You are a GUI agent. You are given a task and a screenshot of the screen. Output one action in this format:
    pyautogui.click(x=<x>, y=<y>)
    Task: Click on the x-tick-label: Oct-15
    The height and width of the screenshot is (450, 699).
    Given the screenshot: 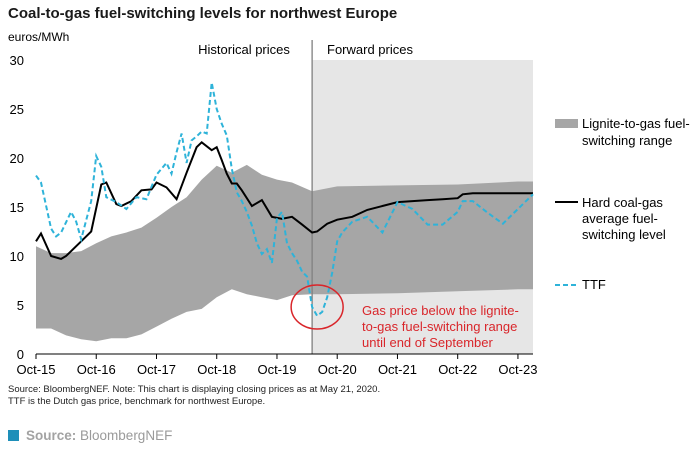 What is the action you would take?
    pyautogui.click(x=35, y=369)
    